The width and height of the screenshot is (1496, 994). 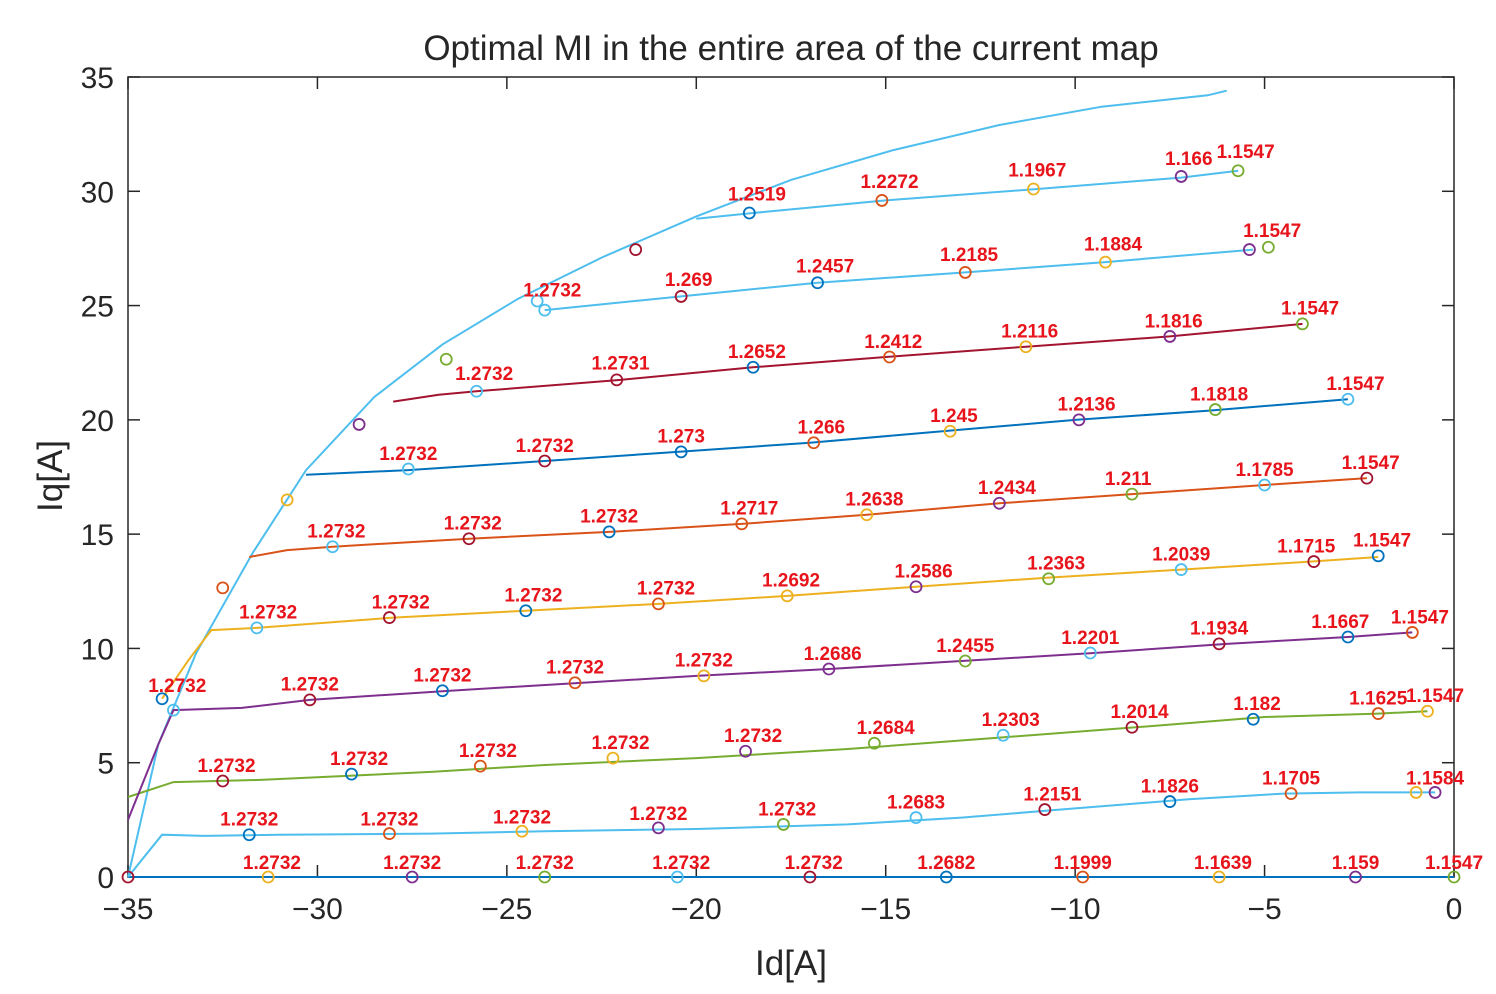 What do you see at coordinates (965, 646) in the screenshot?
I see `mi-value-label: 1.2455` at bounding box center [965, 646].